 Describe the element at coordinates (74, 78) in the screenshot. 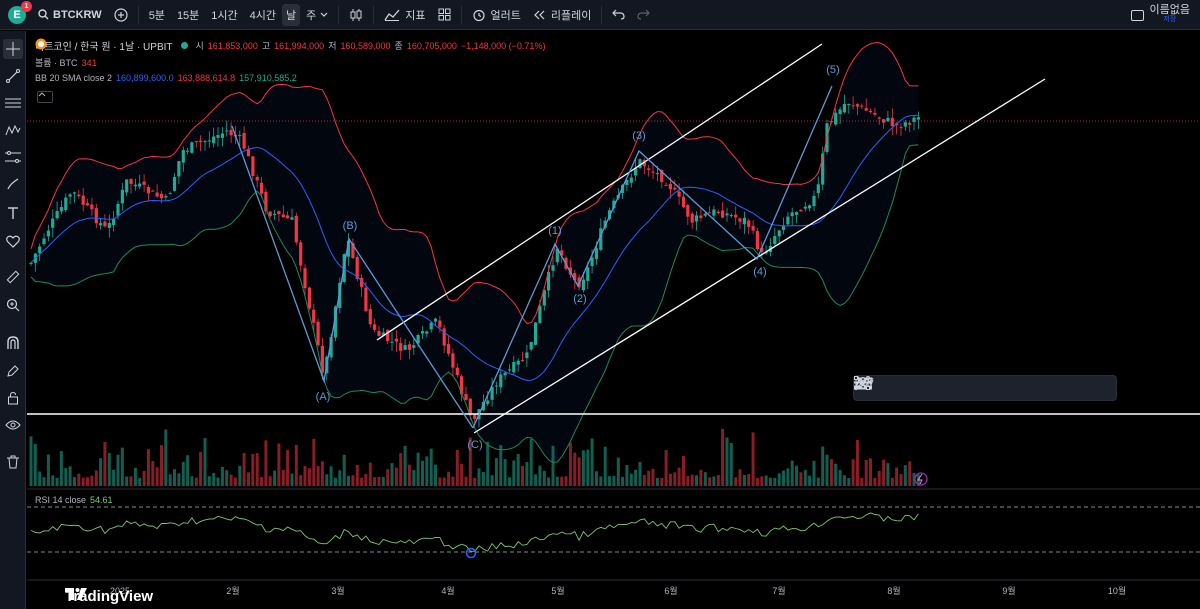

I see `bb-label: BB 20 SMA close 2` at that location.